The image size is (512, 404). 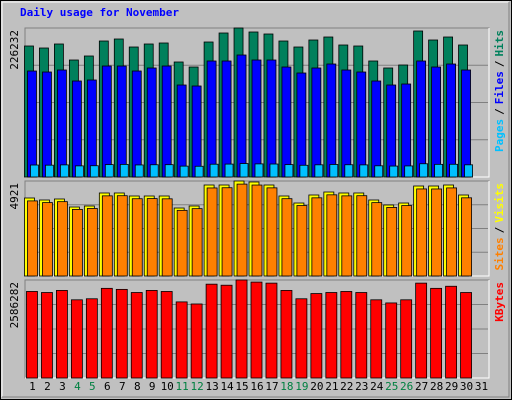 I want to click on x-tick-label: 25, so click(x=391, y=386).